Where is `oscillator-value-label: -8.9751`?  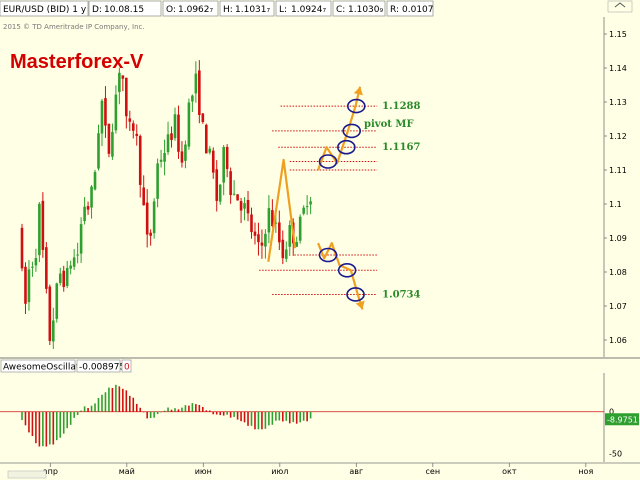 oscillator-value-label: -8.9751 is located at coordinates (622, 419).